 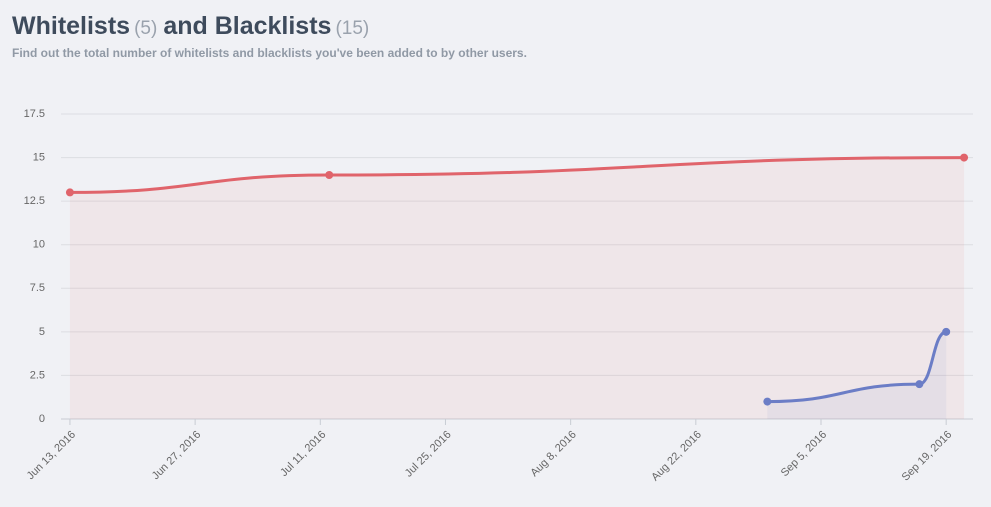 I want to click on x-tick-label: Aug 22, 2016, so click(x=676, y=456).